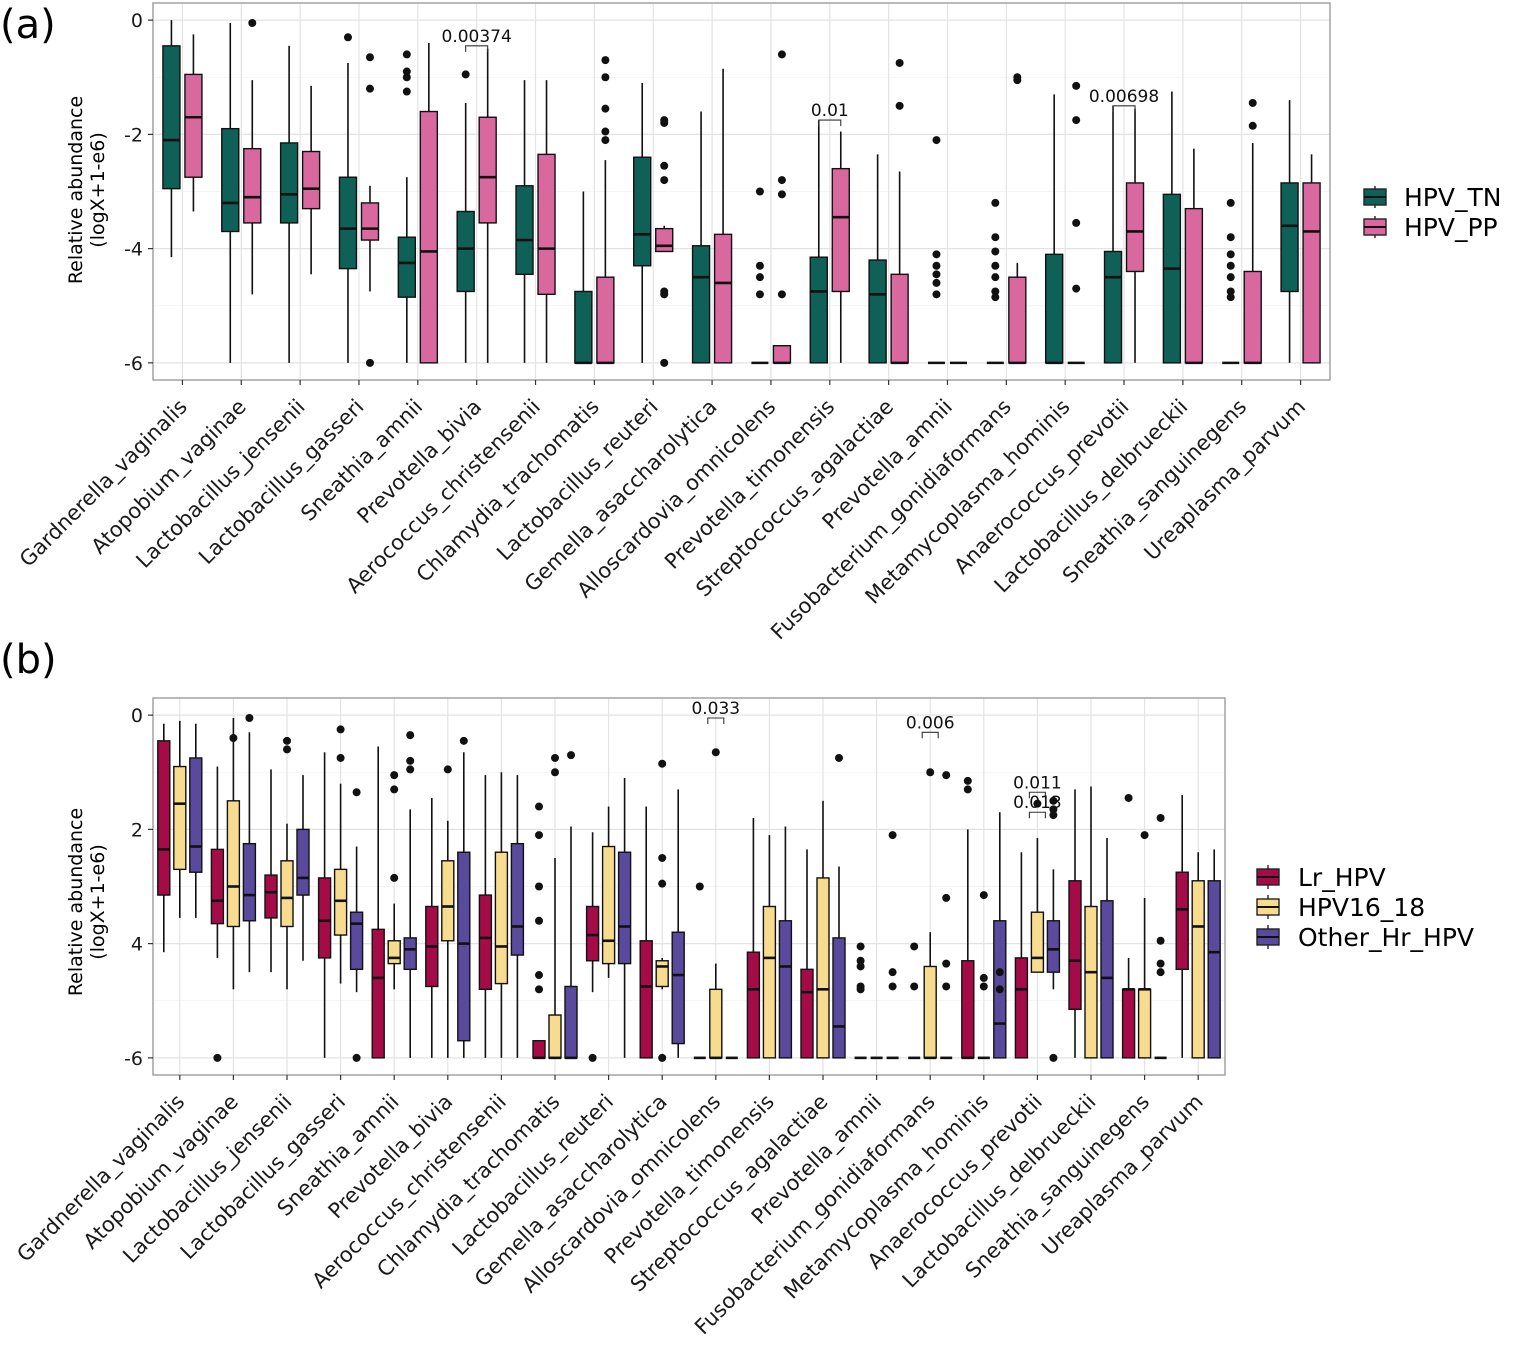 Image resolution: width=1522 pixels, height=1357 pixels. I want to click on p-value-label: 0.011, so click(1037, 783).